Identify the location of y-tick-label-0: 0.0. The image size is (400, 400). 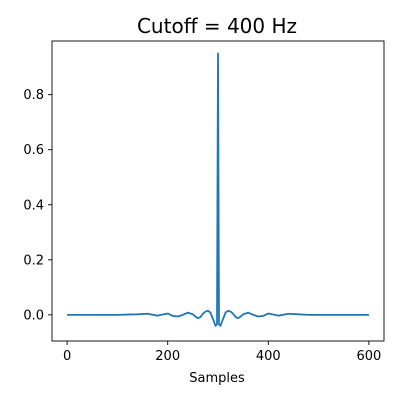
(33, 315).